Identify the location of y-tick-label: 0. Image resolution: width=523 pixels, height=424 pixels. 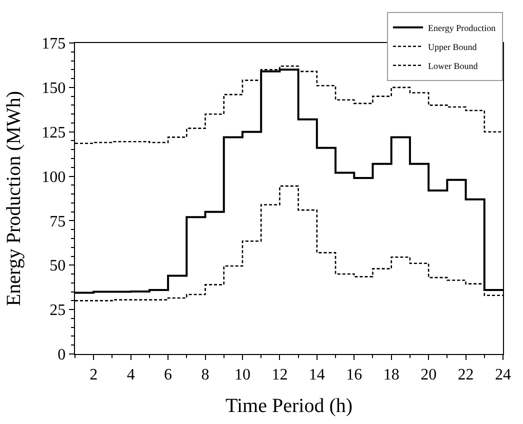
(62, 355).